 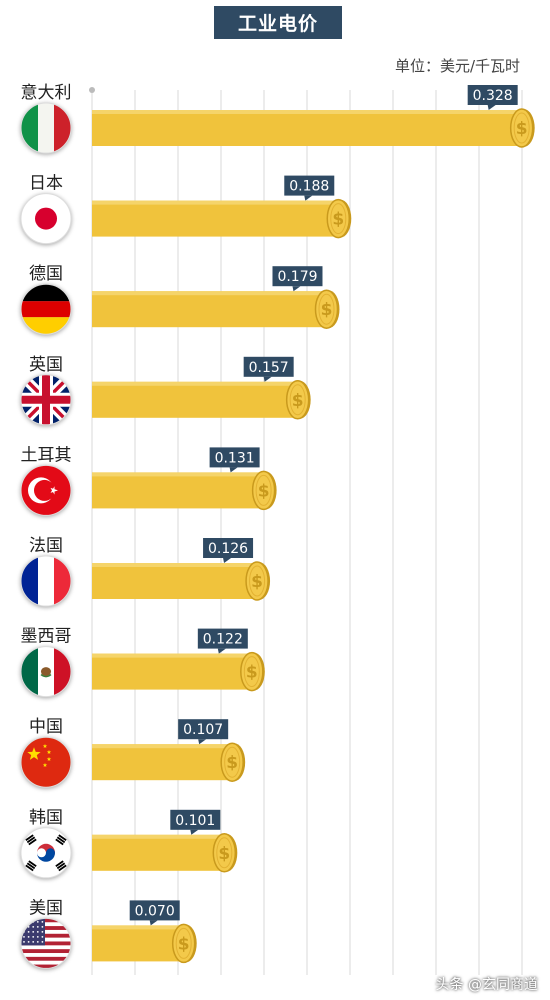 I want to click on value-label: 0.101, so click(x=195, y=822).